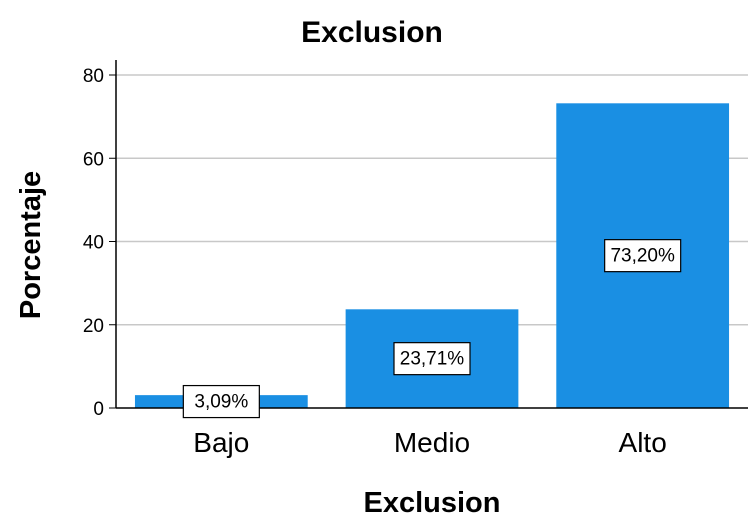  Describe the element at coordinates (98, 409) in the screenshot. I see `y-tick-label: 0` at that location.